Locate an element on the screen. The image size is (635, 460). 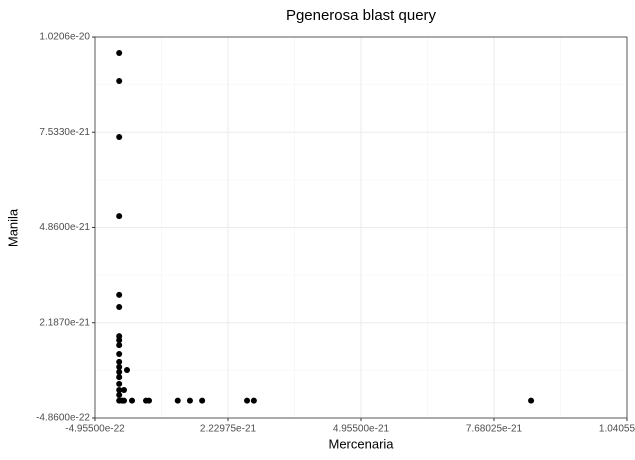
y-tick-label: 2.1870e-21 is located at coordinates (64, 322).